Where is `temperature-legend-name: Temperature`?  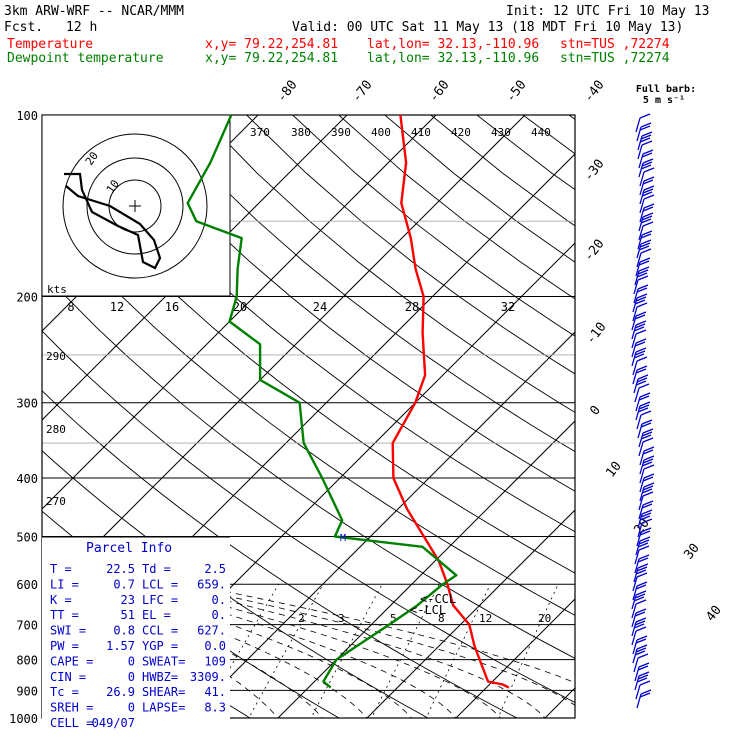 temperature-legend-name: Temperature is located at coordinates (50, 44).